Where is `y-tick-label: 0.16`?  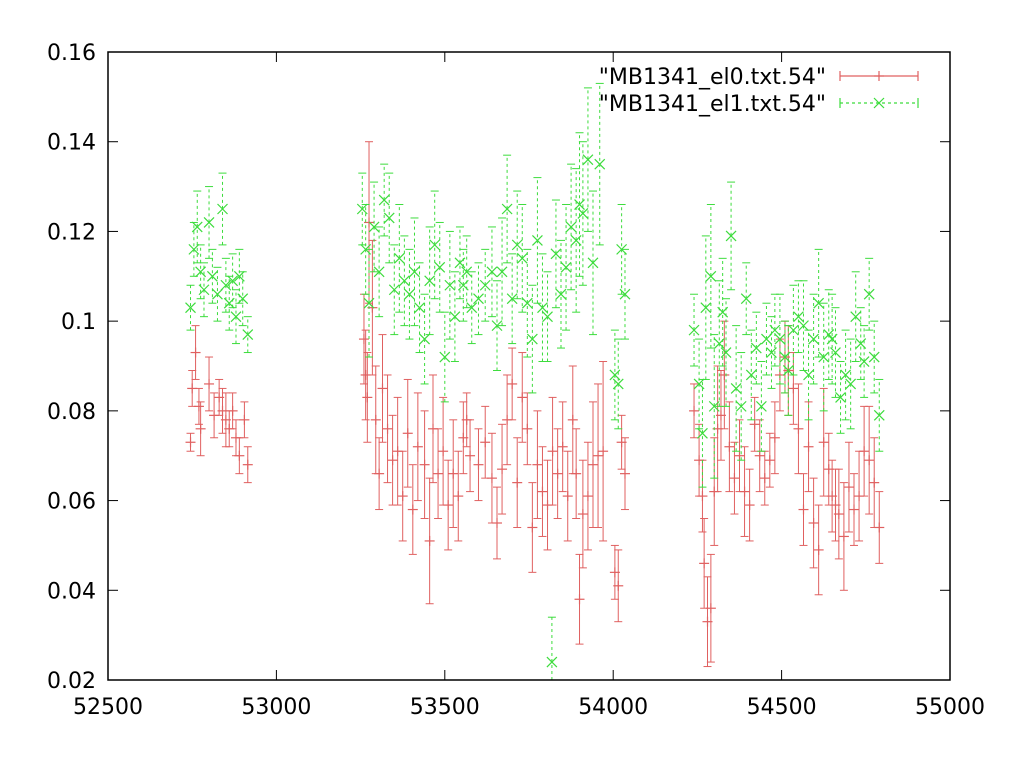
y-tick-label: 0.16 is located at coordinates (71, 53).